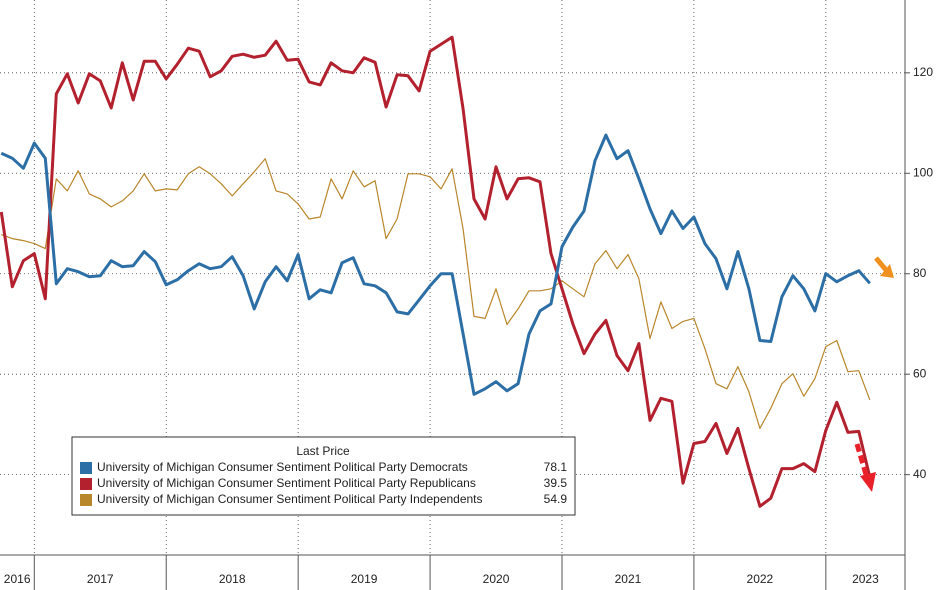  I want to click on legend-box, so click(323, 476).